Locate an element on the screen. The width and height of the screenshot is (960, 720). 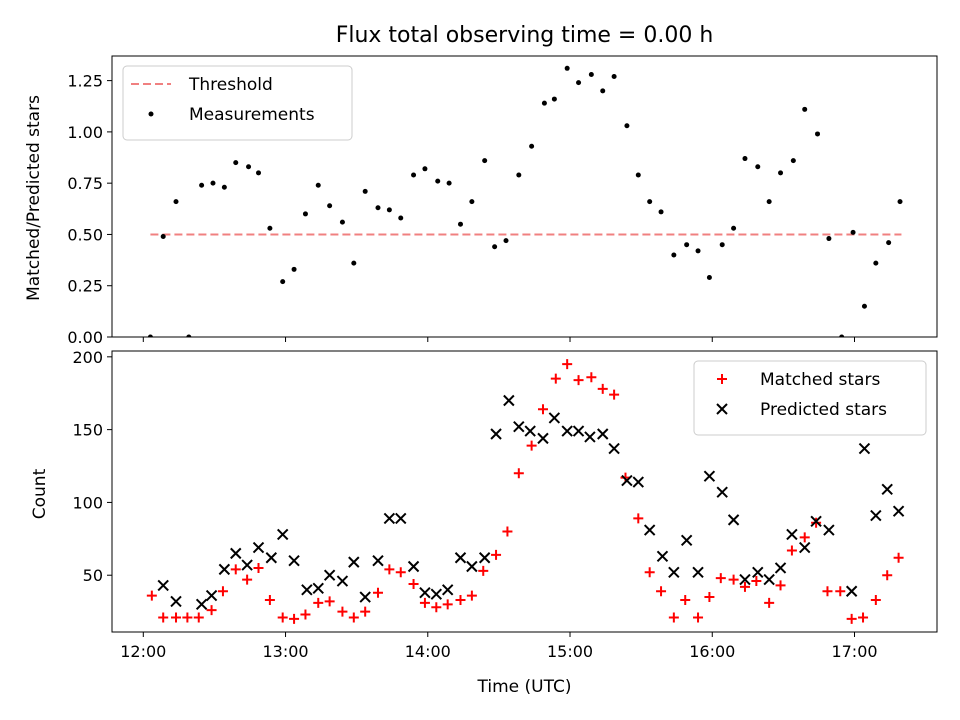
bottom-legend-label: Predicted stars is located at coordinates (823, 410).